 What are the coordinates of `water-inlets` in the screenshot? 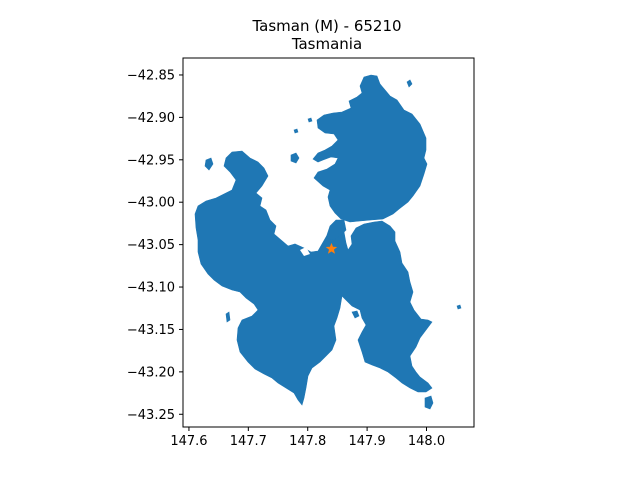 It's located at (328, 295).